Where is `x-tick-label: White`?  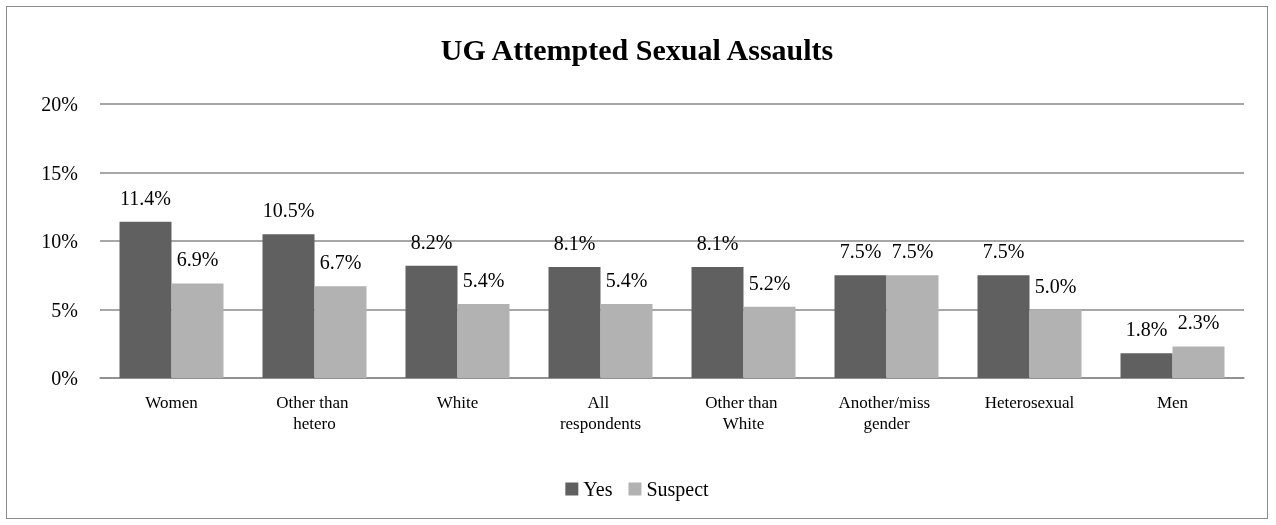
x-tick-label: White is located at coordinates (457, 402).